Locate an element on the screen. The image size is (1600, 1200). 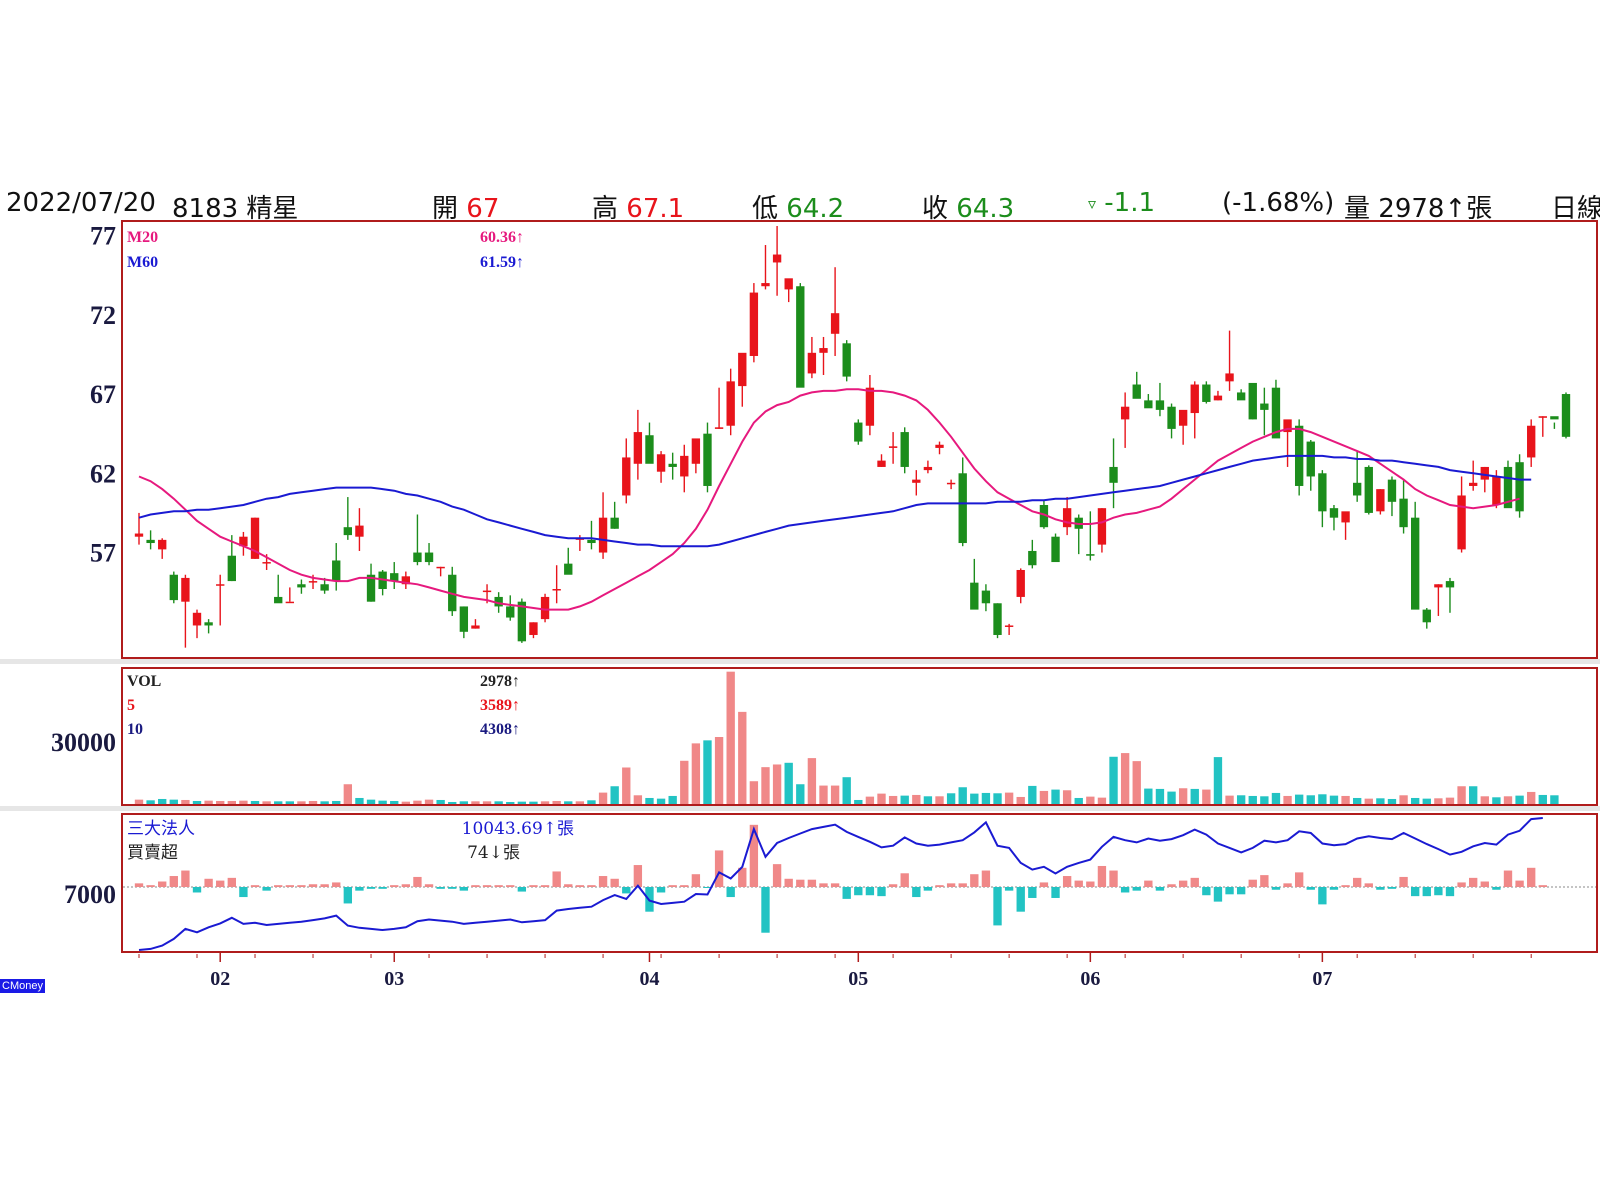
x-tick-label-03: 03 is located at coordinates (394, 979).